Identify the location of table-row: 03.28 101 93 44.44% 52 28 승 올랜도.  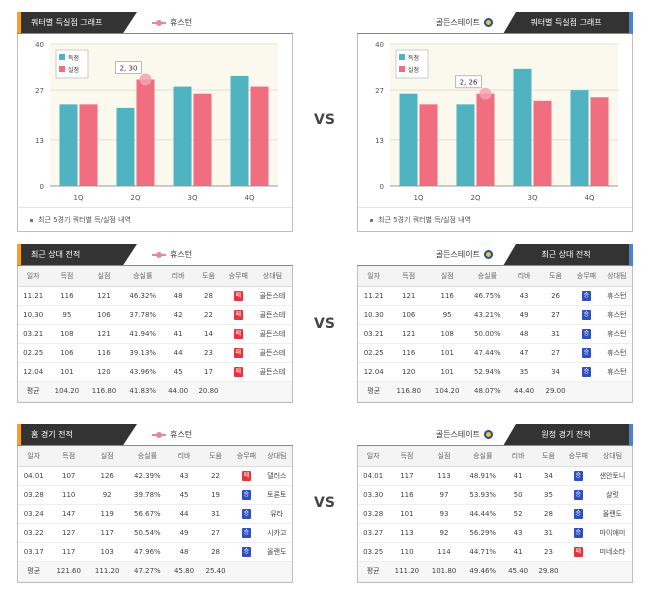
(495, 514).